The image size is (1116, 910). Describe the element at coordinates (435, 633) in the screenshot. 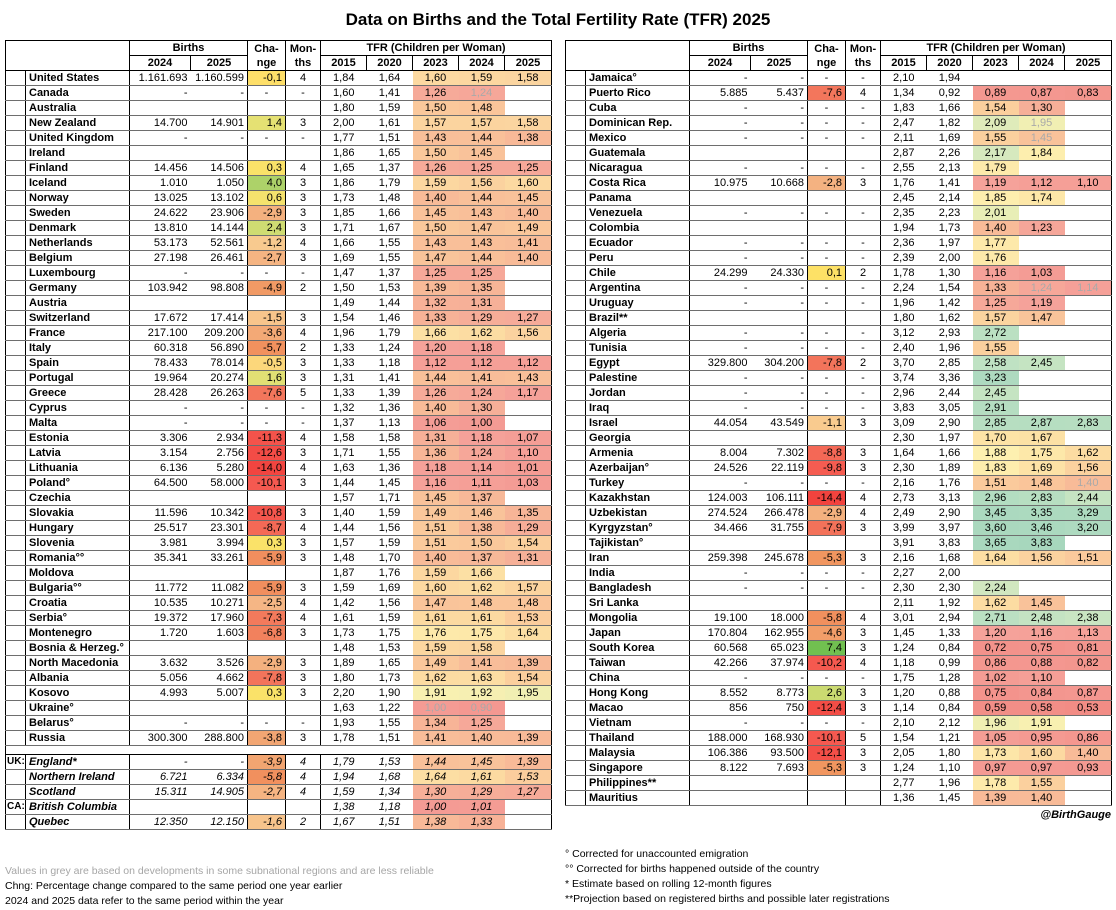

I see `tfr-2023: 1,76` at that location.